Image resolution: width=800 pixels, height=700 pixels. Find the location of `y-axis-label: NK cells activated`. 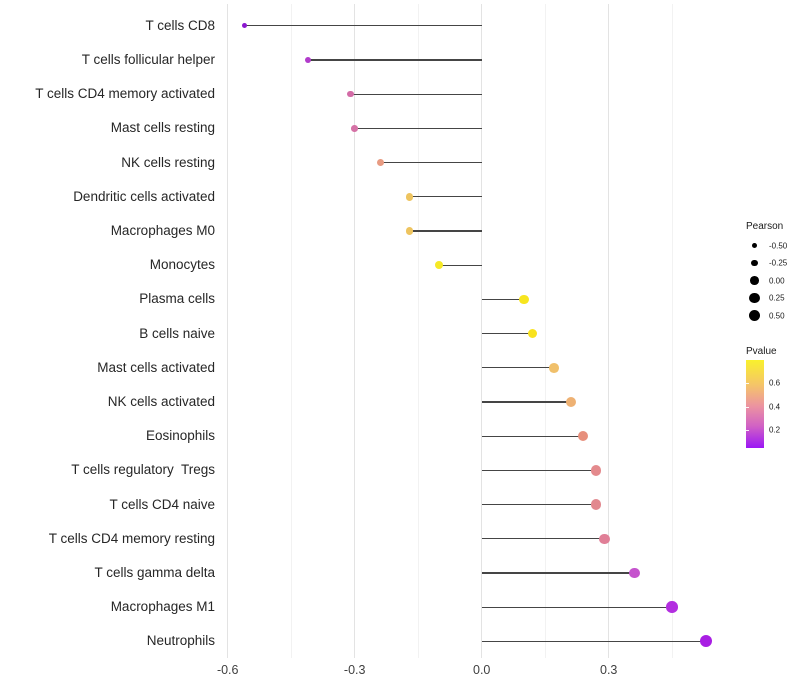

y-axis-label: NK cells activated is located at coordinates (161, 401).